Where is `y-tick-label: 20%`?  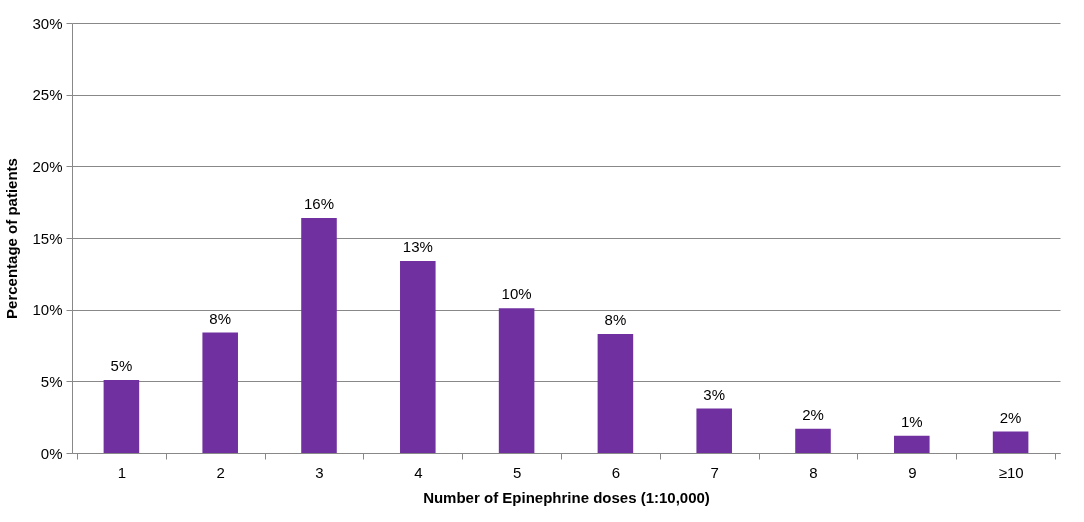 y-tick-label: 20% is located at coordinates (47, 166).